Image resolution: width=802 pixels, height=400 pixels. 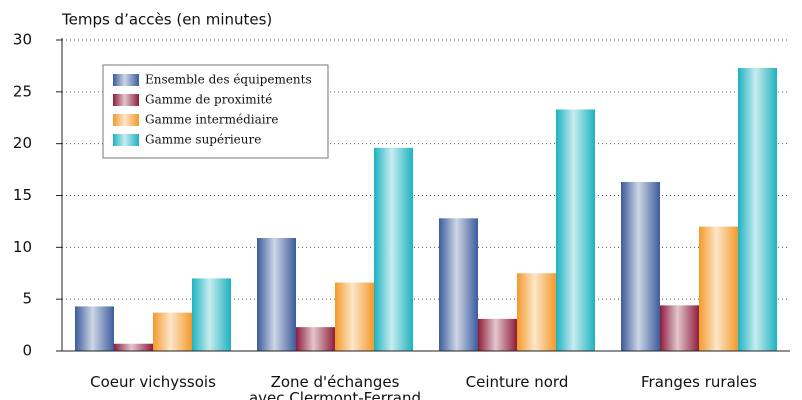 What do you see at coordinates (228, 80) in the screenshot?
I see `legend-label: Ensemble des équipements` at bounding box center [228, 80].